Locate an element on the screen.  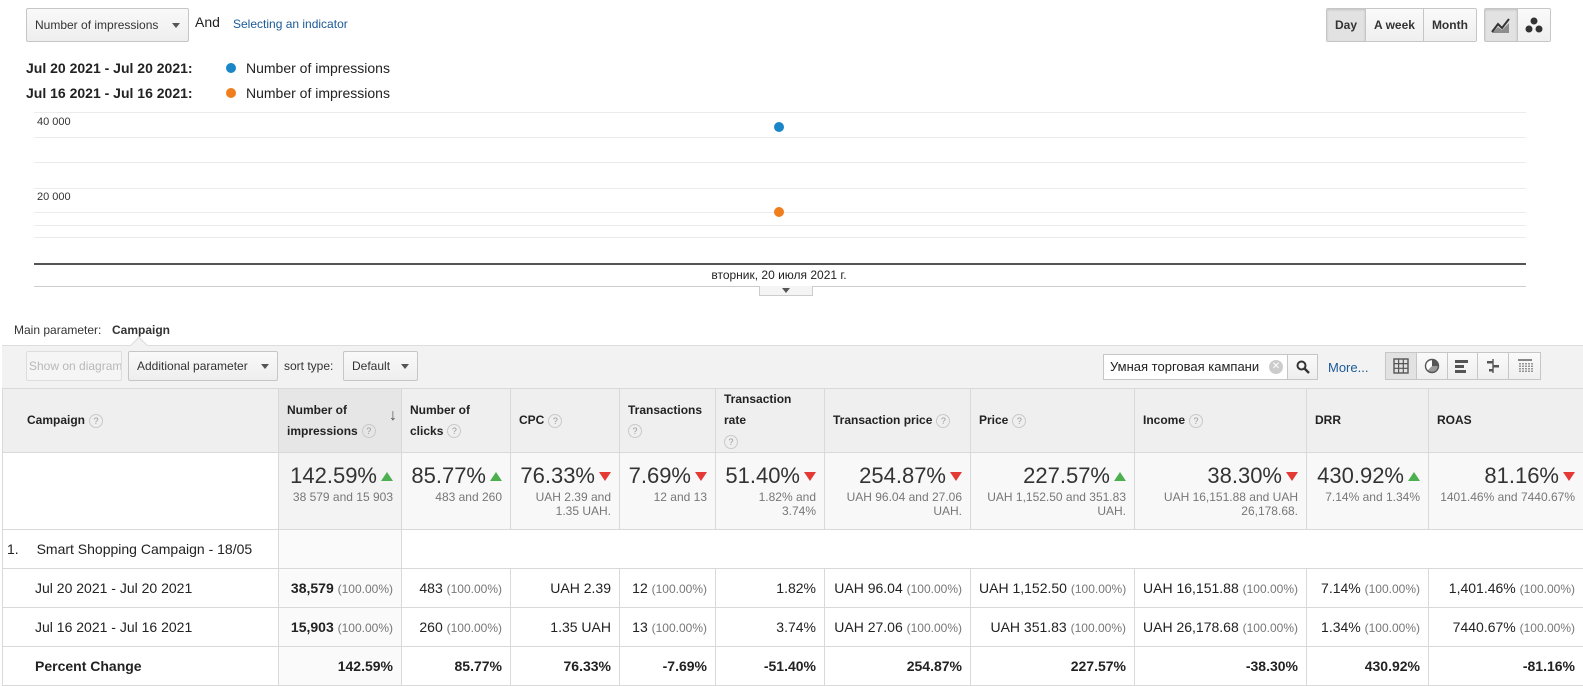
table-cell: 1.82% is located at coordinates (770, 588).